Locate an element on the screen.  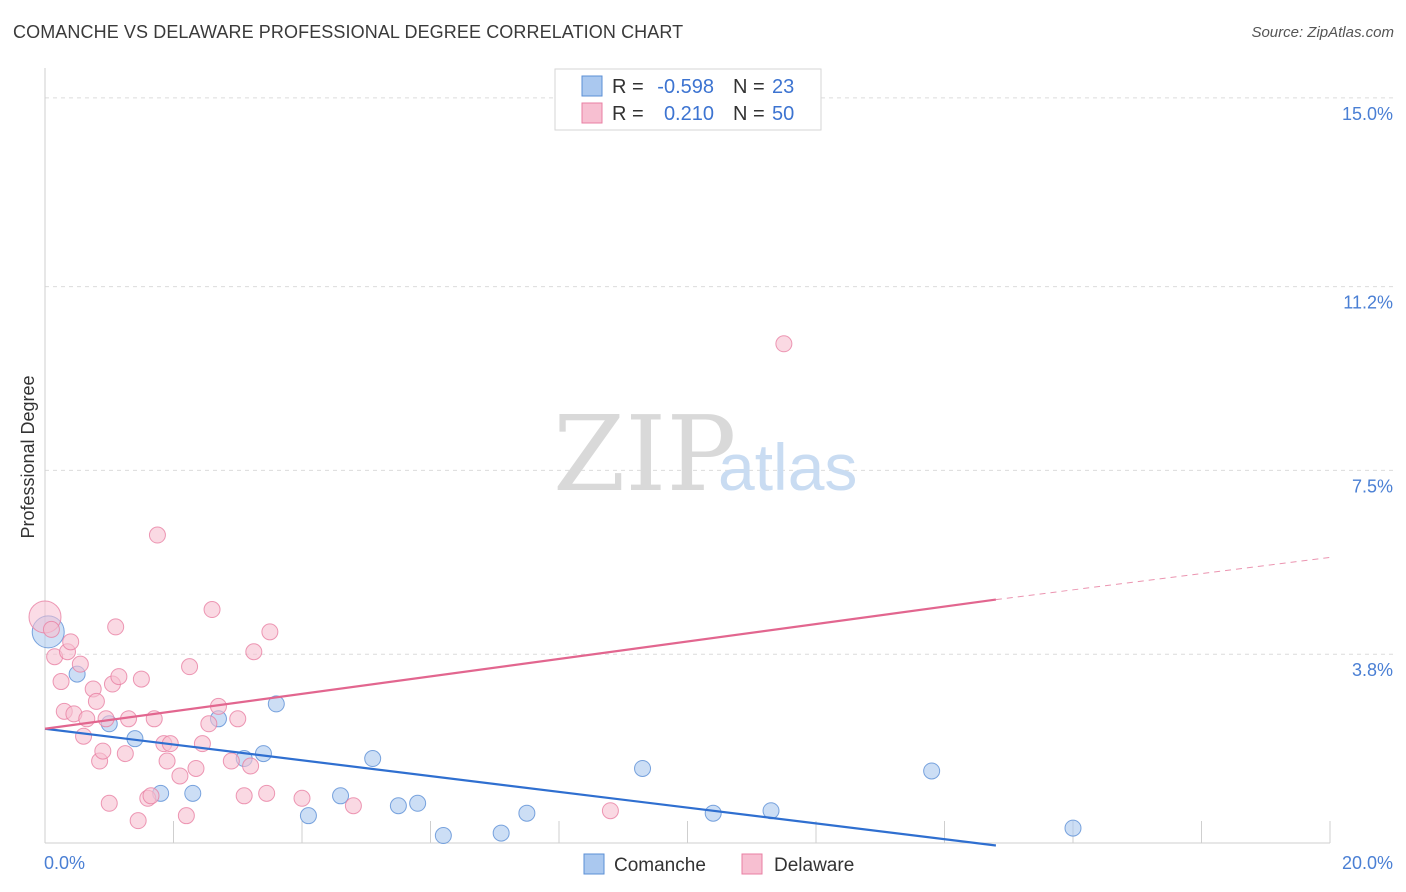
legend-bottom-swatch-comanche is located at coordinates (594, 864).